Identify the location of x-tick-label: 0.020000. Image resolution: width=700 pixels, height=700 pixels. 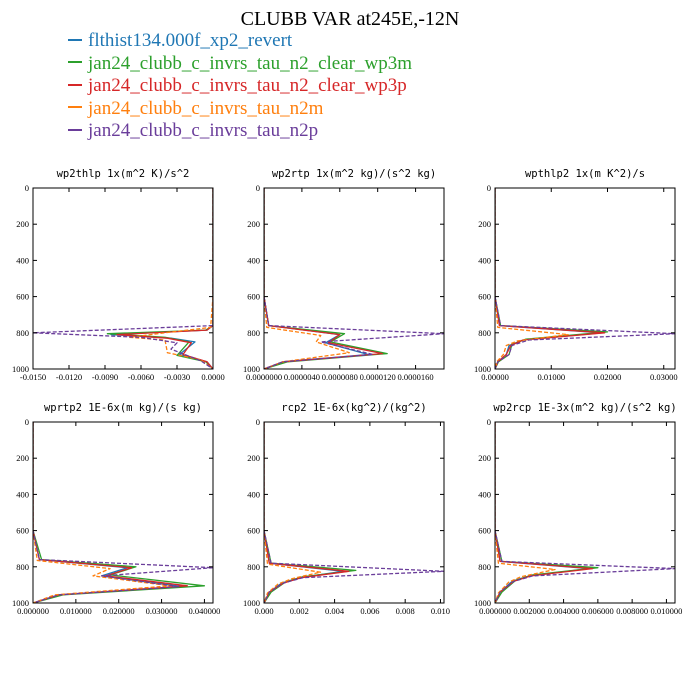
(119, 611).